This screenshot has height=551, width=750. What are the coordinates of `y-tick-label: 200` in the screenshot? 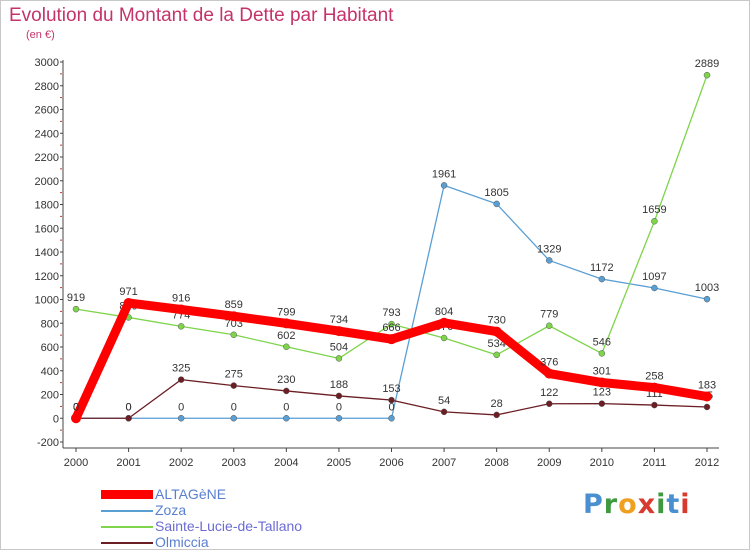 It's located at (50, 396).